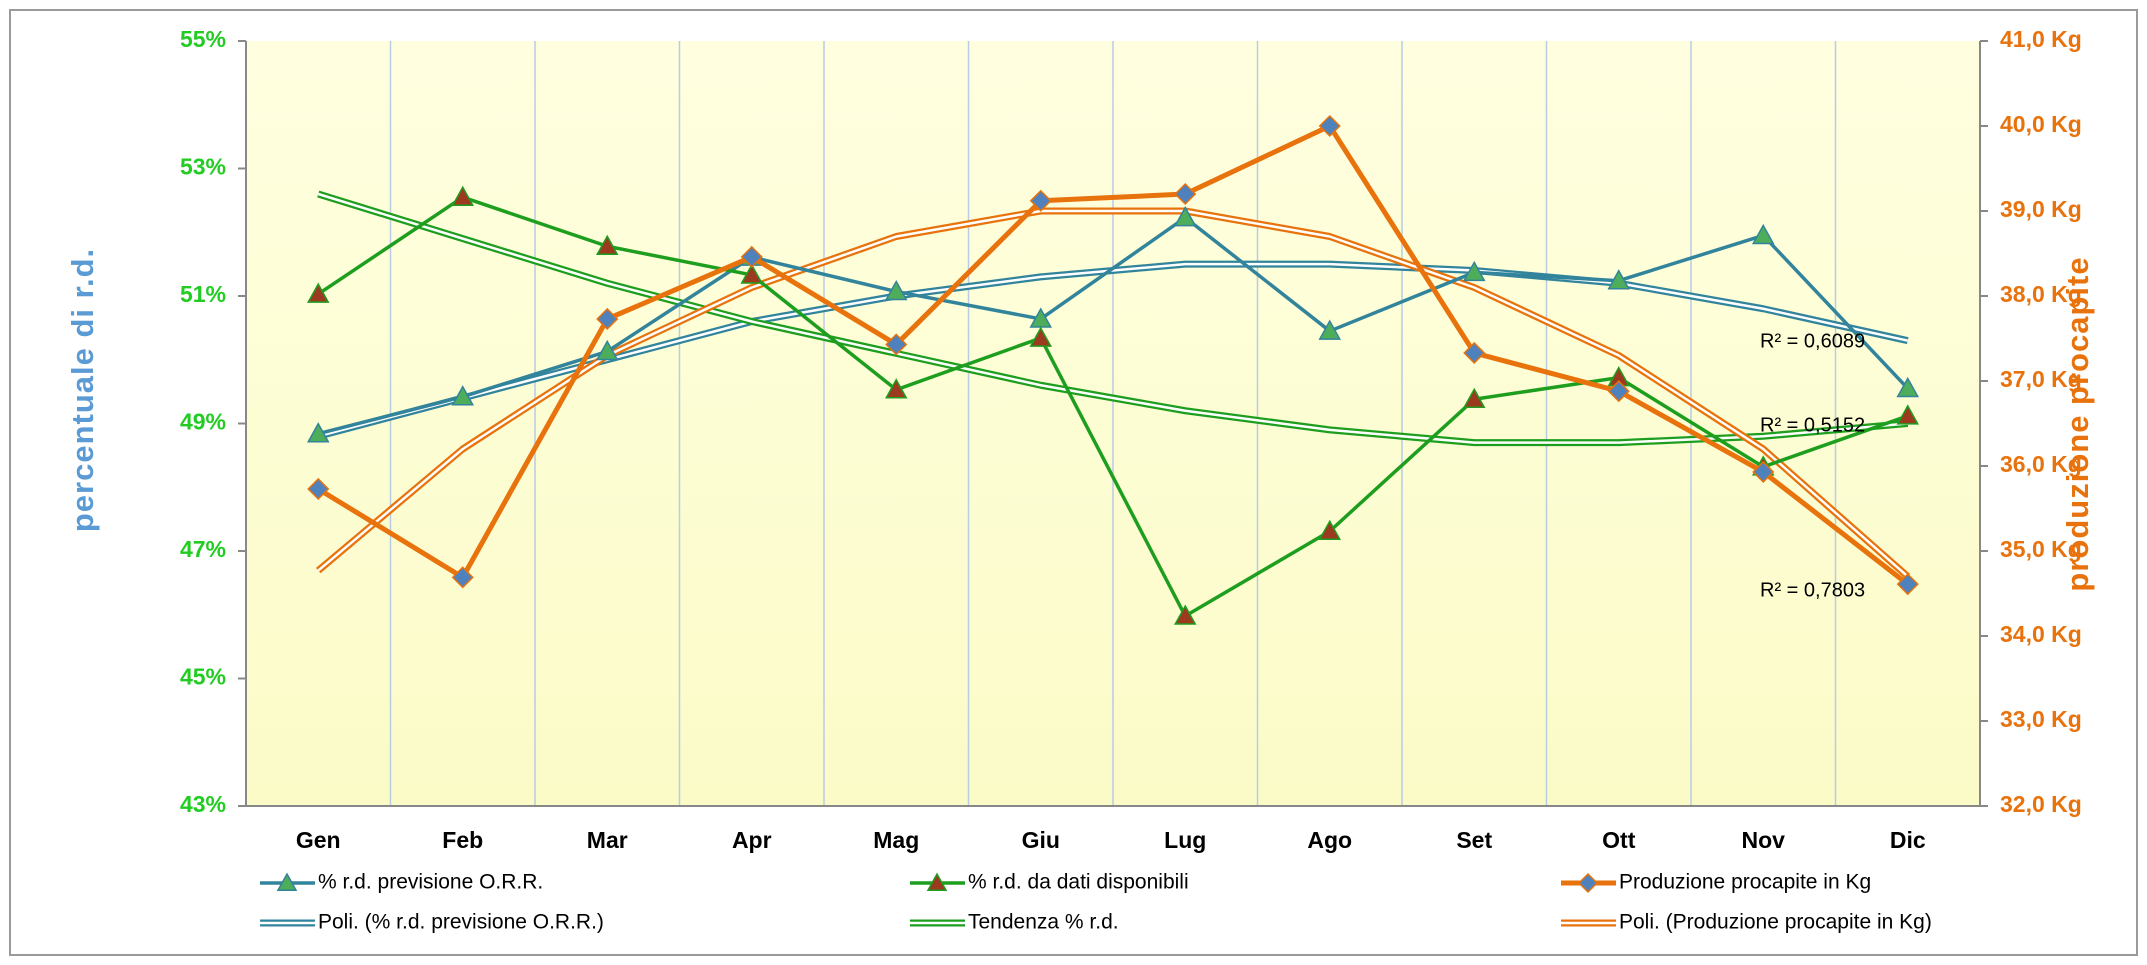 This screenshot has height=965, width=2147. Describe the element at coordinates (430, 882) in the screenshot. I see `legend-label: % r.d. previsione O.R.R.` at that location.